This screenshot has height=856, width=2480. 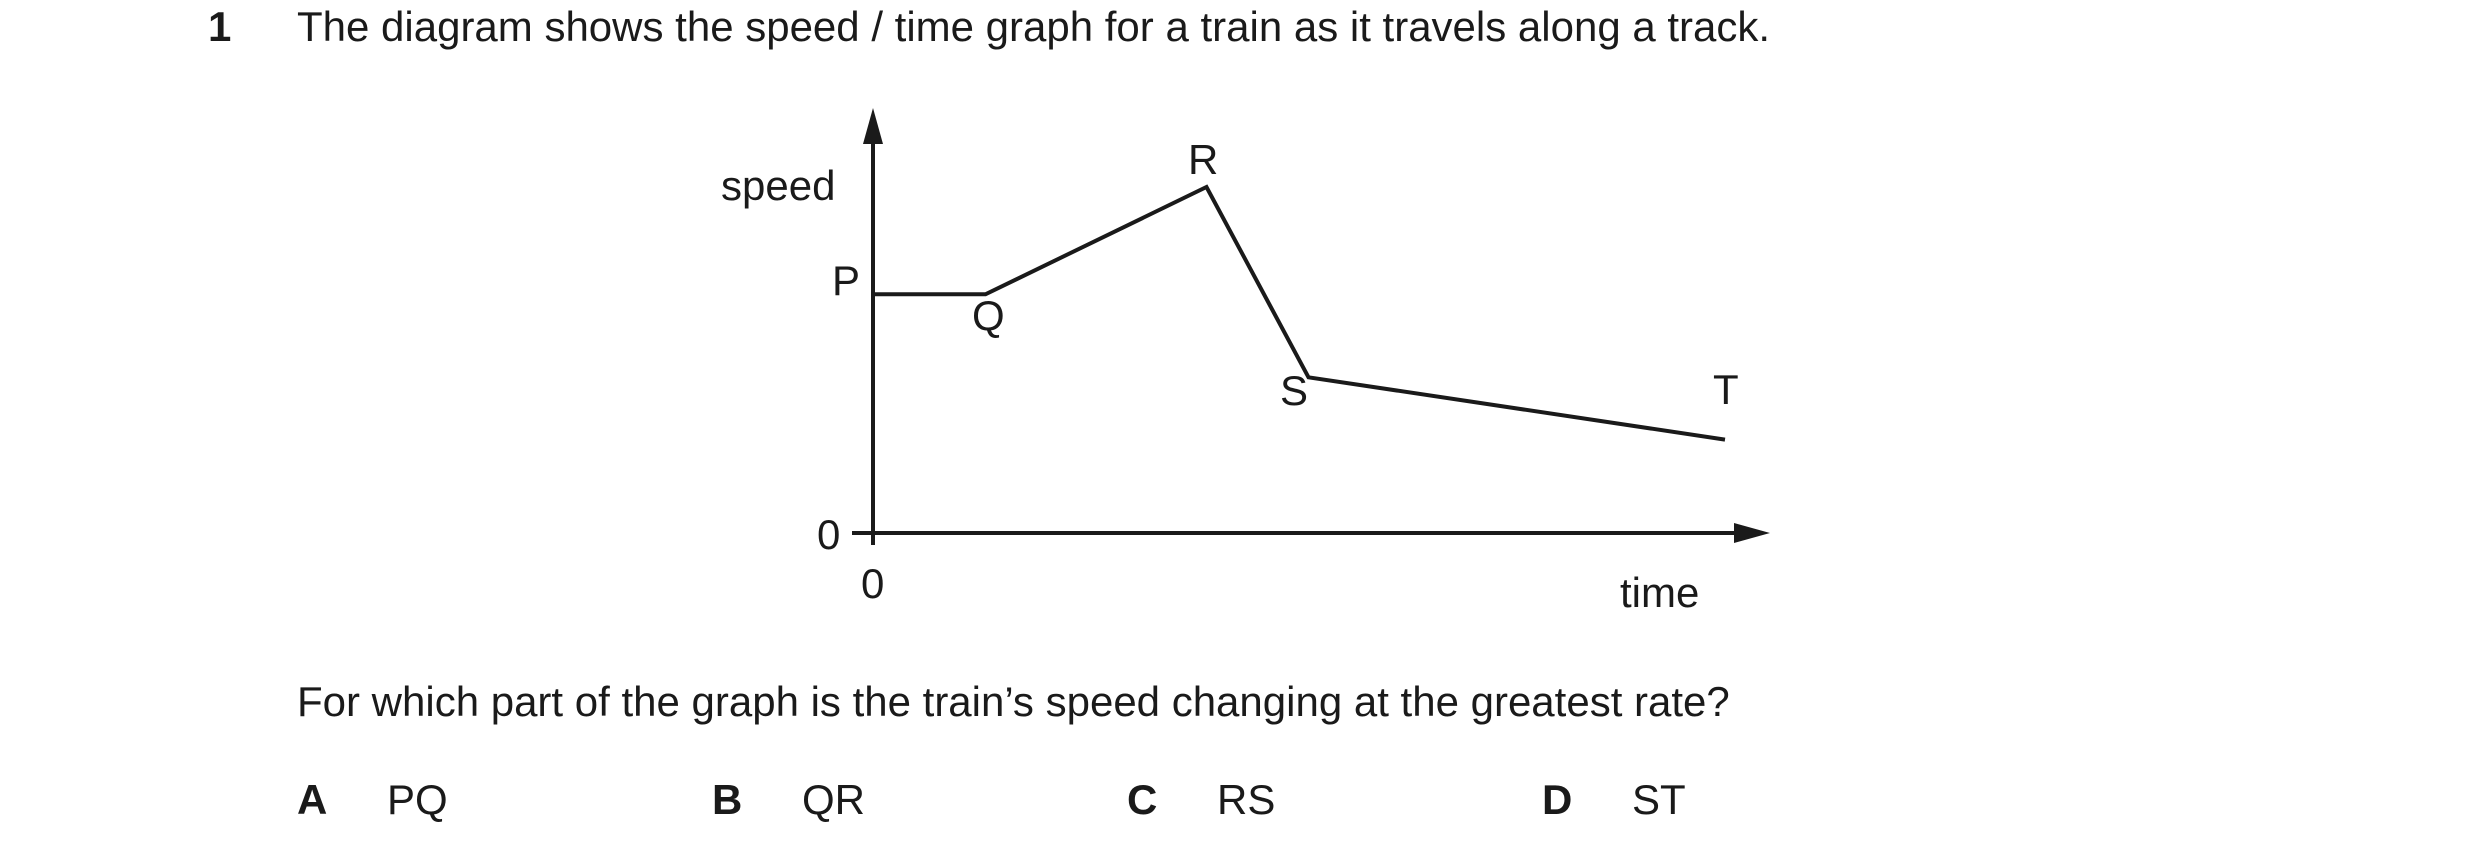 What do you see at coordinates (1659, 799) in the screenshot?
I see `option-text: ST` at bounding box center [1659, 799].